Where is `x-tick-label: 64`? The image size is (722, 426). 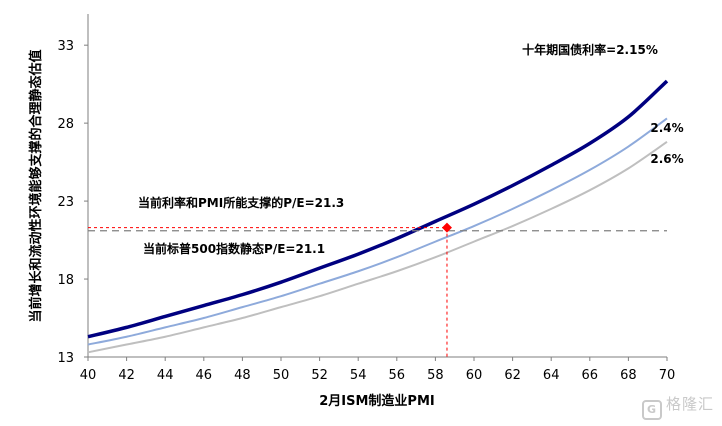
x-tick-label: 64 is located at coordinates (551, 375).